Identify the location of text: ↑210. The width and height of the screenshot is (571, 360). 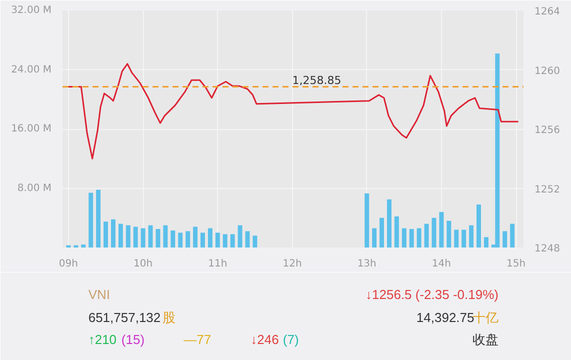
(102, 339).